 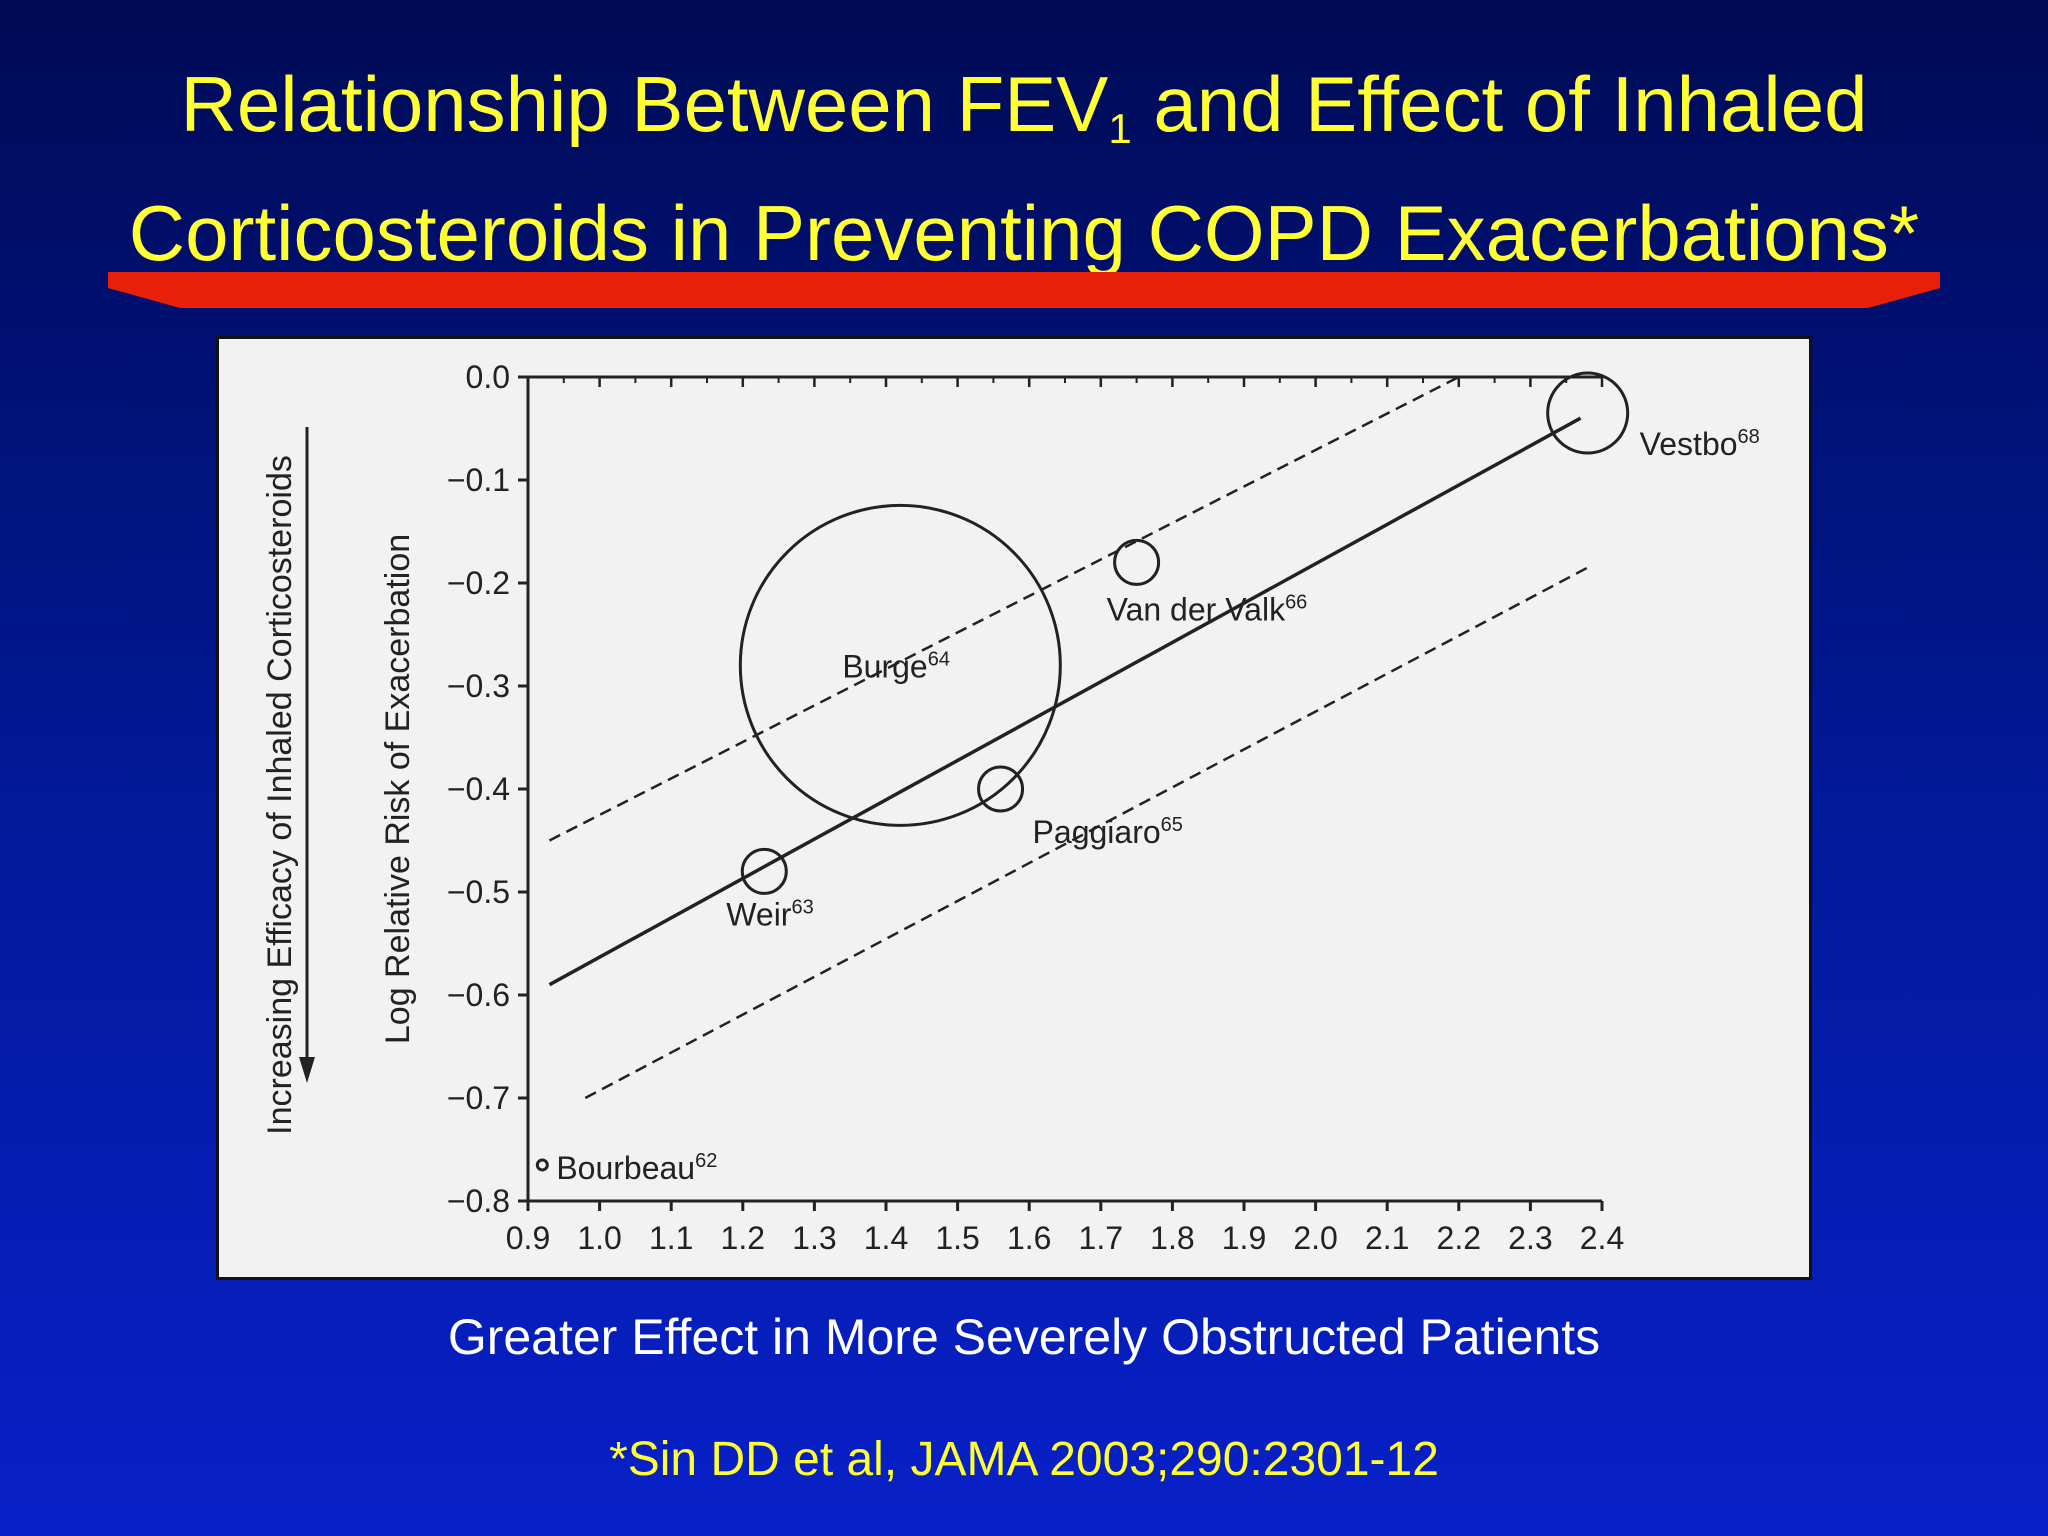 What do you see at coordinates (1387, 1238) in the screenshot?
I see `x-tick-label: 2.1` at bounding box center [1387, 1238].